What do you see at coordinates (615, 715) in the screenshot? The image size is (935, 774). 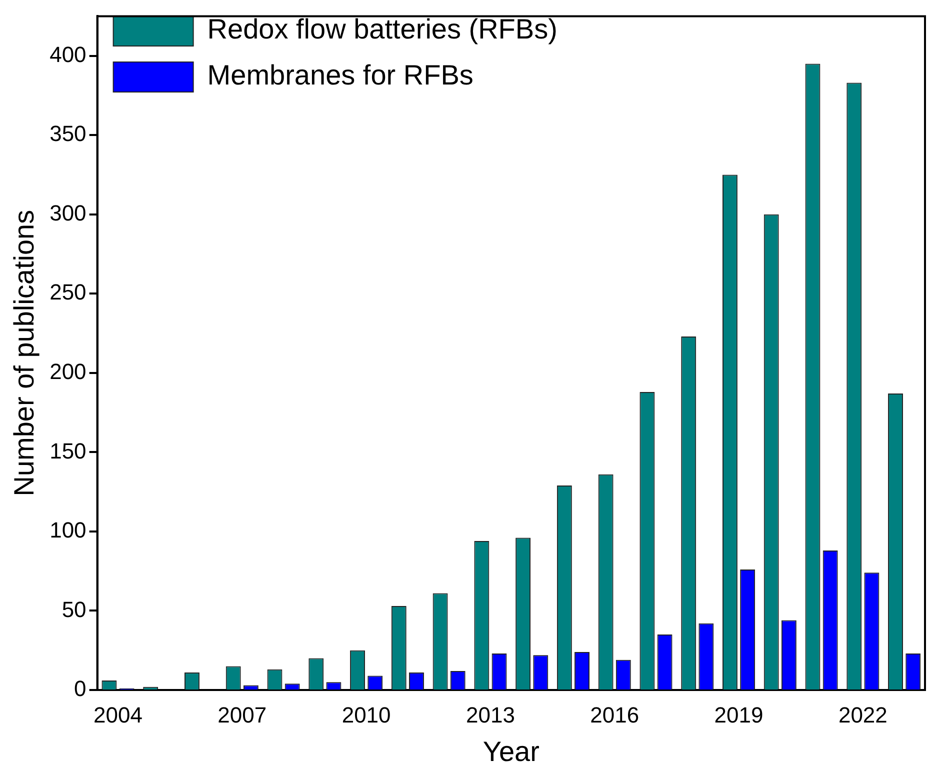 I see `x-tick-label: 2016` at bounding box center [615, 715].